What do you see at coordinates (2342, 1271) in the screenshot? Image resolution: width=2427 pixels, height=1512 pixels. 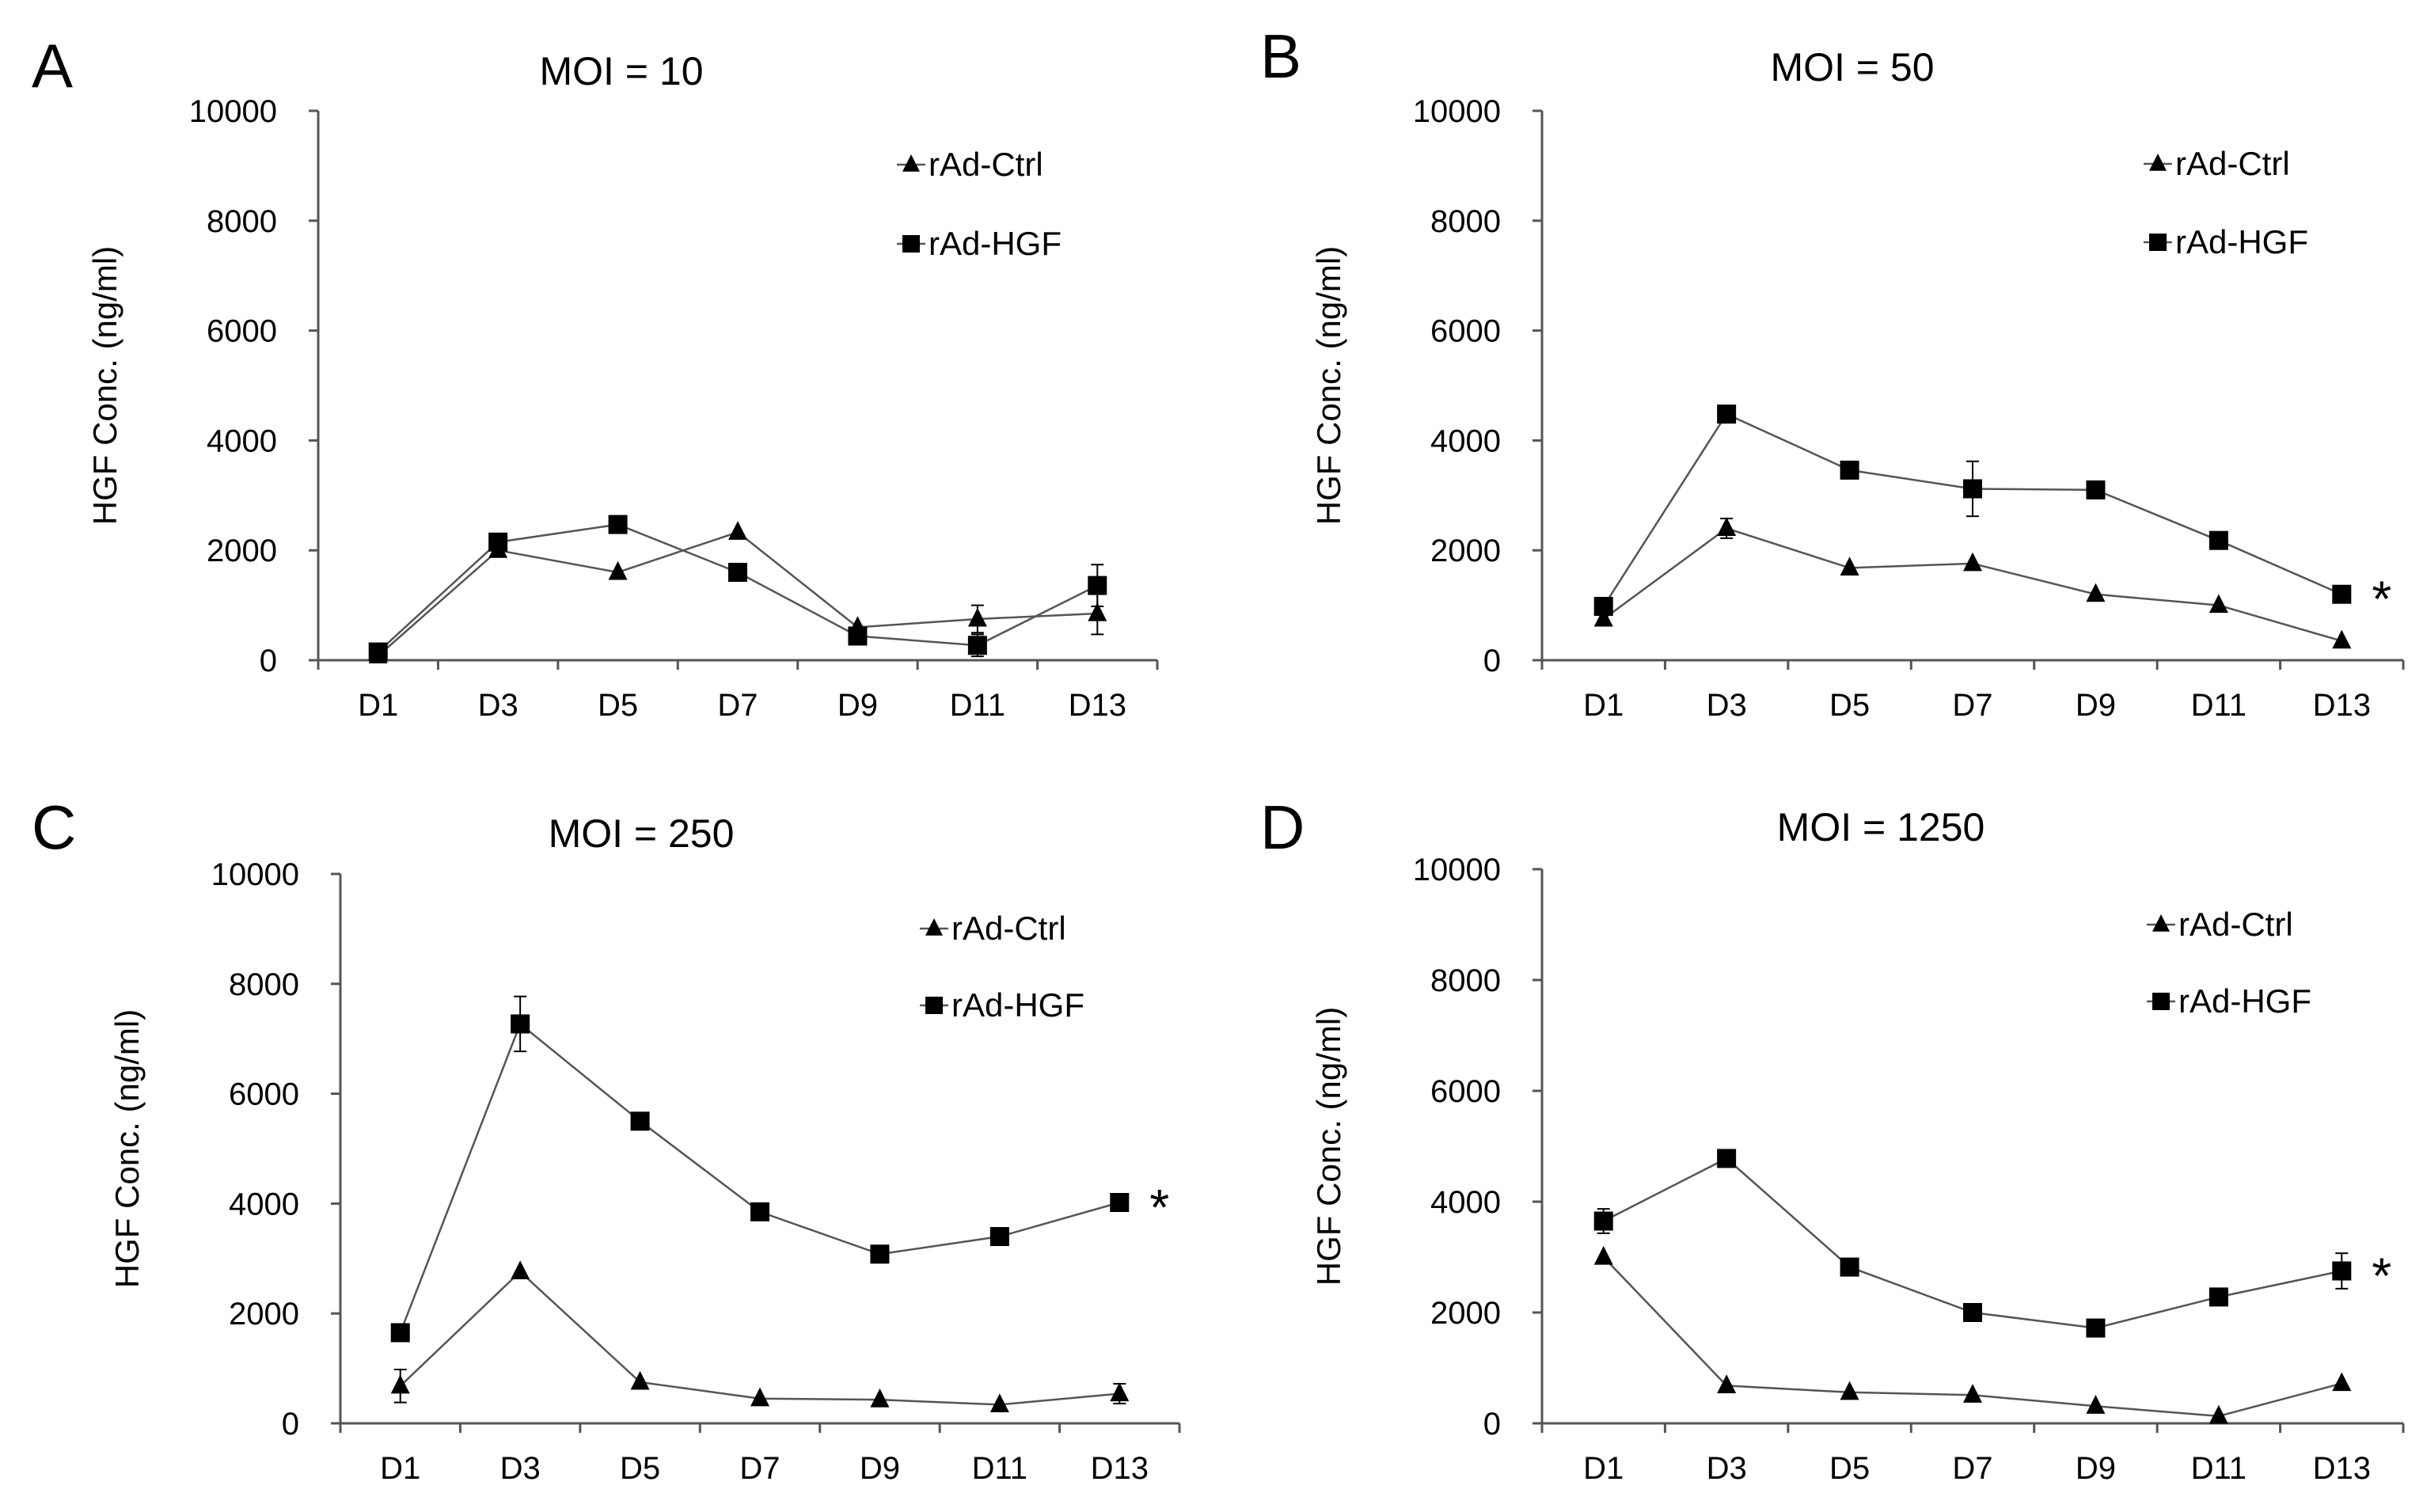 I see `data-point-rad-hgf-d13` at bounding box center [2342, 1271].